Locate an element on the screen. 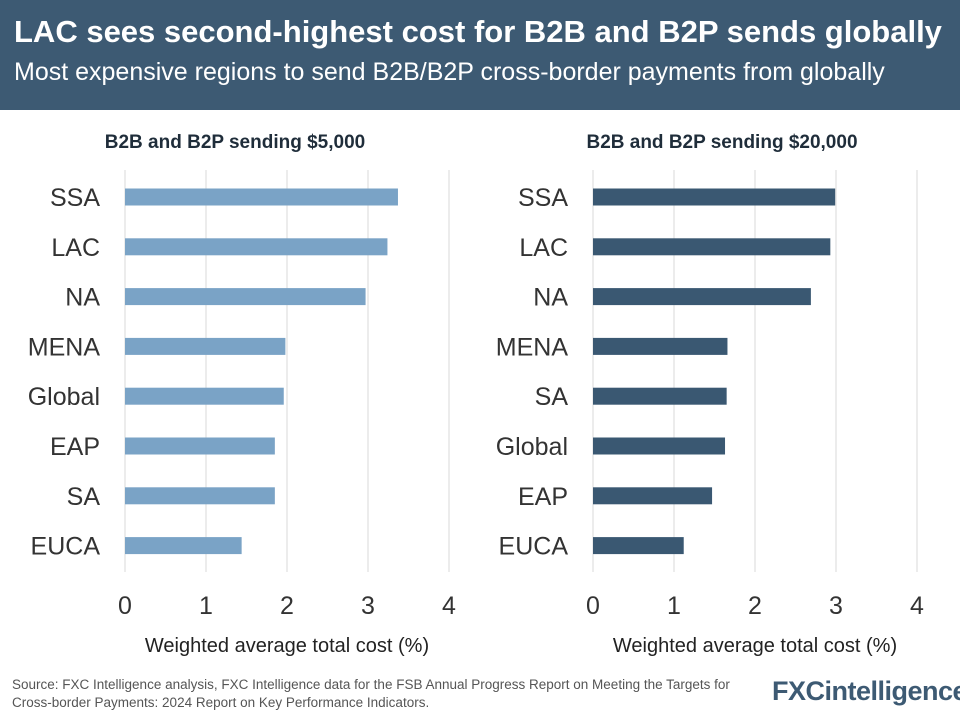  chart-title: B2B and B2P sending $20,000 is located at coordinates (721, 142).